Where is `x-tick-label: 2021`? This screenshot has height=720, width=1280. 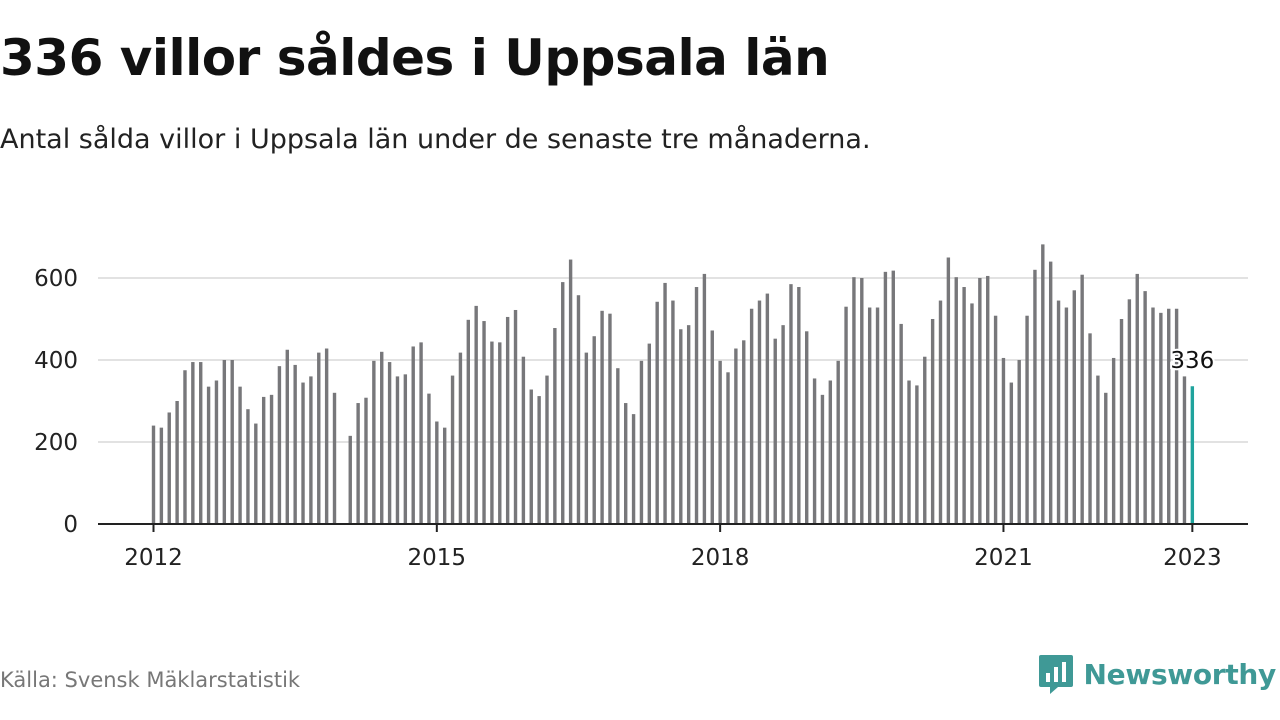 x-tick-label: 2021 is located at coordinates (1003, 558).